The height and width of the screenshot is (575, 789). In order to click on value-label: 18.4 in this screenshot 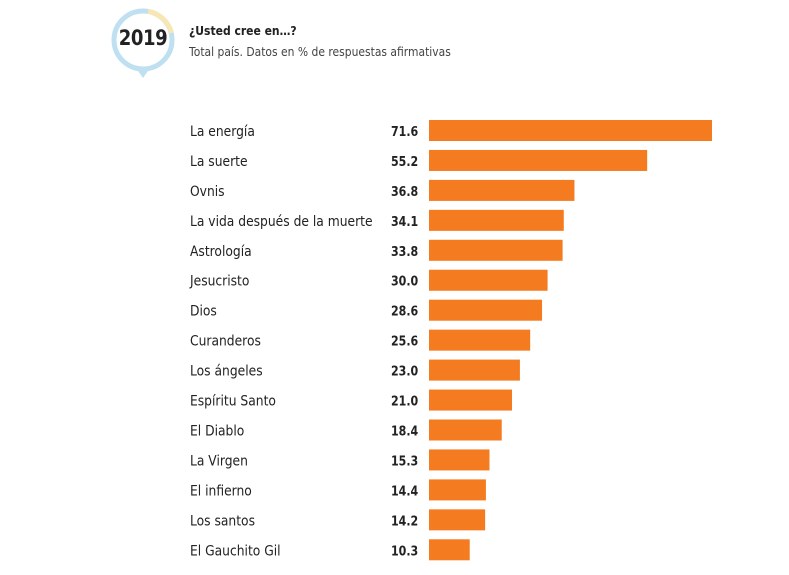, I will do `click(404, 431)`.